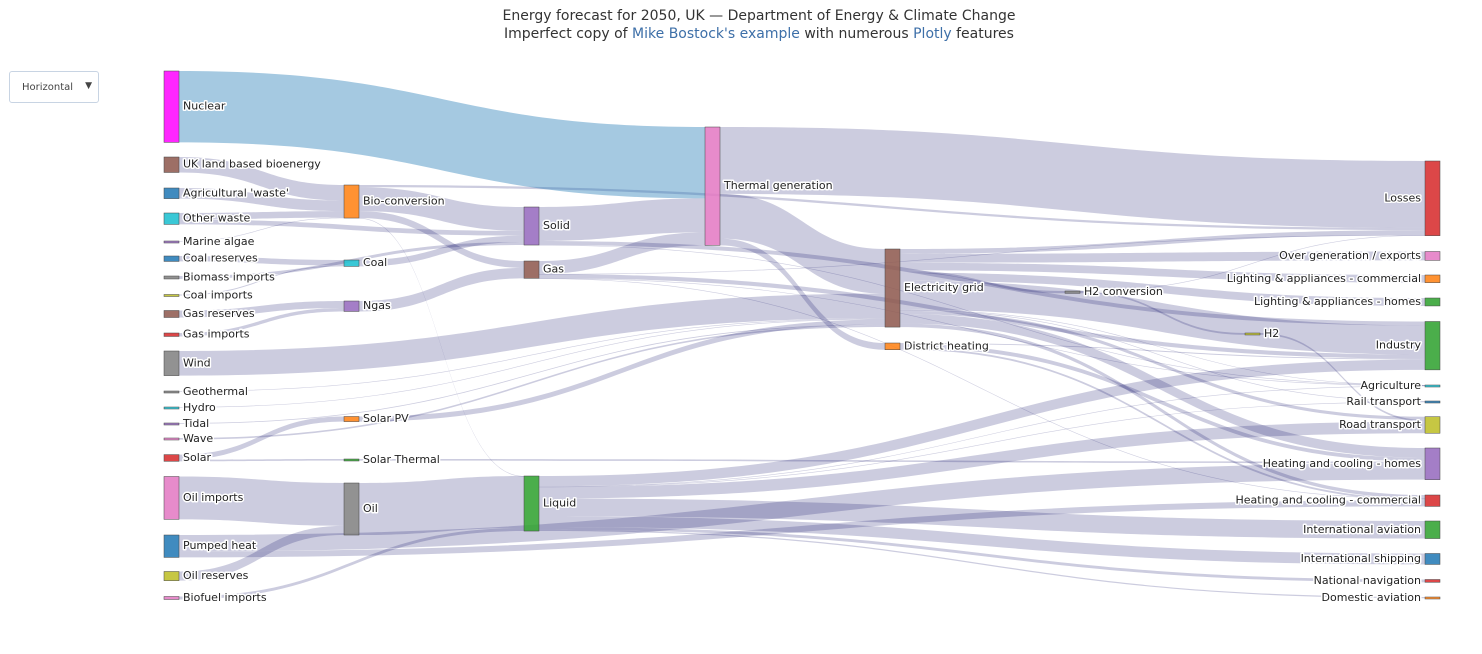  I want to click on node-label: Liquid, so click(559, 503).